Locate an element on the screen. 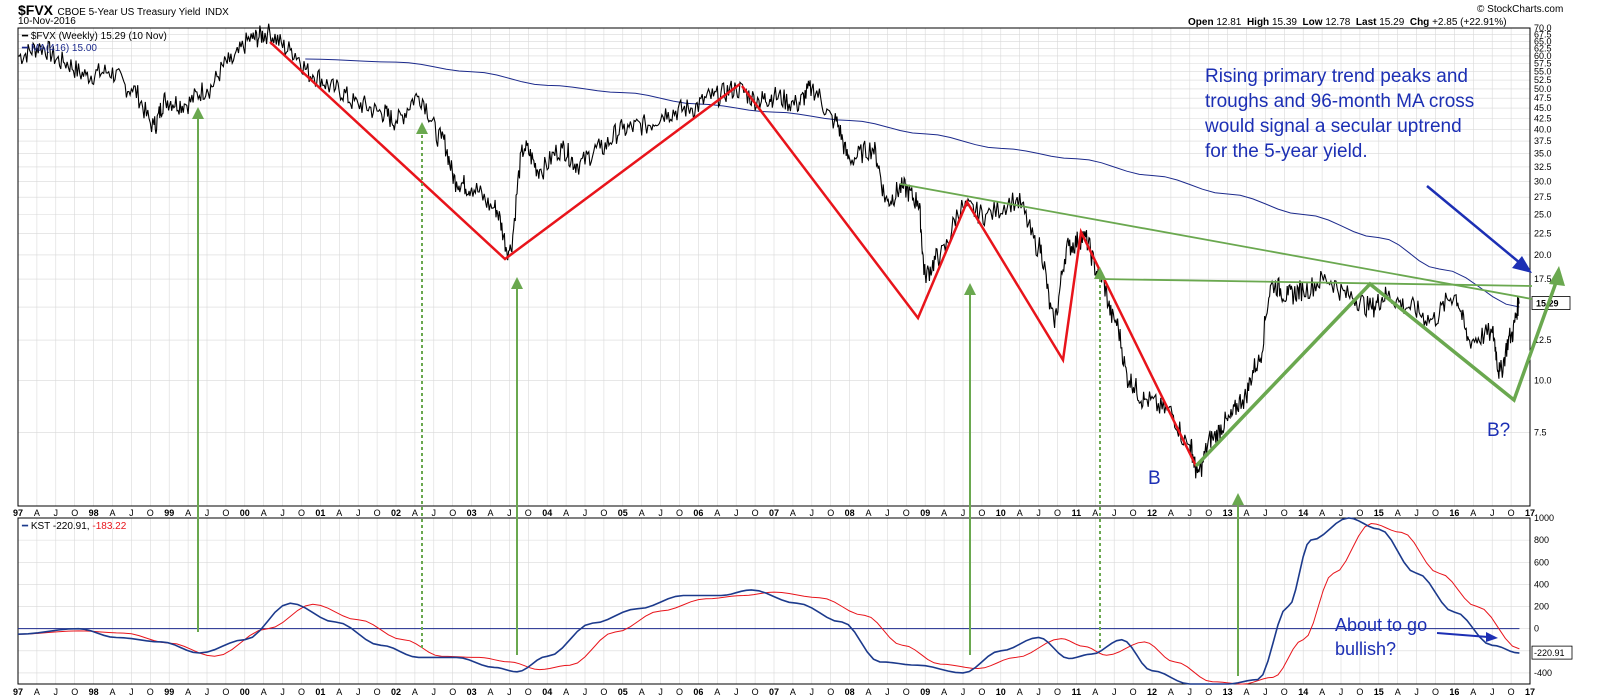 Image resolution: width=1600 pixels, height=700 pixels. chart-date: 10-Nov-2016 is located at coordinates (47, 21).